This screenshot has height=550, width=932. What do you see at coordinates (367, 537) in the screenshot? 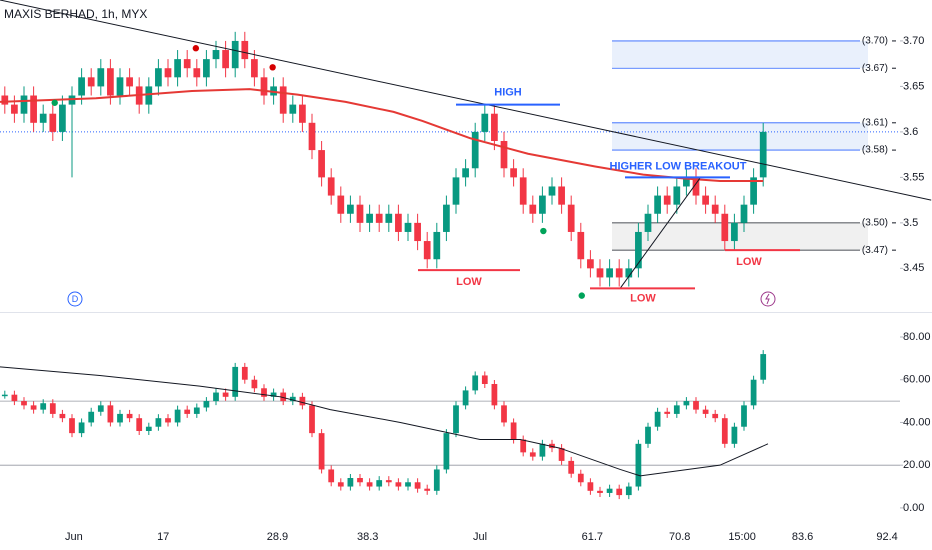
I see `x-tick-label: 38.3` at bounding box center [367, 537].